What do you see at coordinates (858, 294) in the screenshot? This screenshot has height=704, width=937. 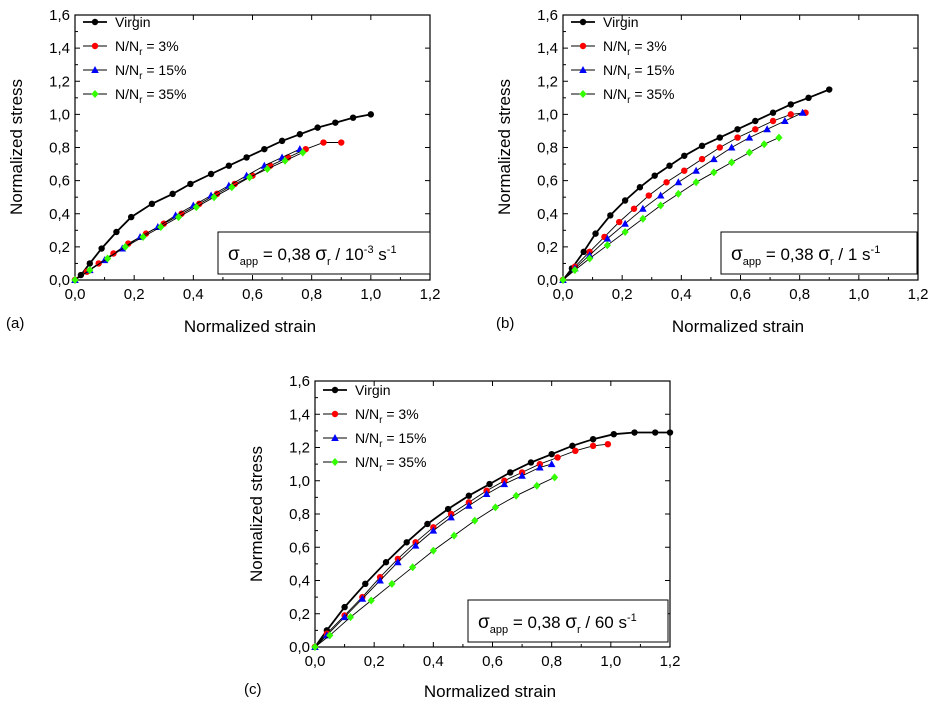 I see `x-tick-label: 1,0` at bounding box center [858, 294].